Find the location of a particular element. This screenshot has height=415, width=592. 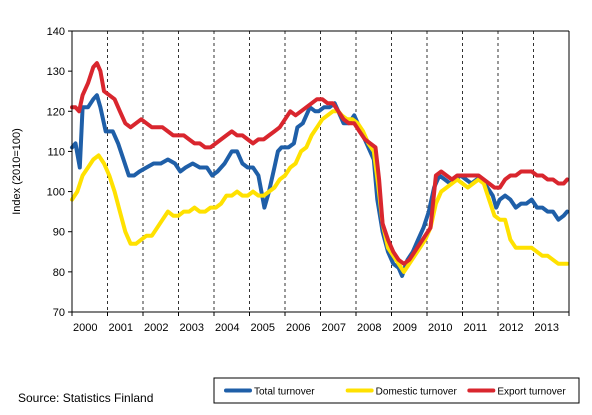

x-tick-label: 2000 is located at coordinates (85, 328).